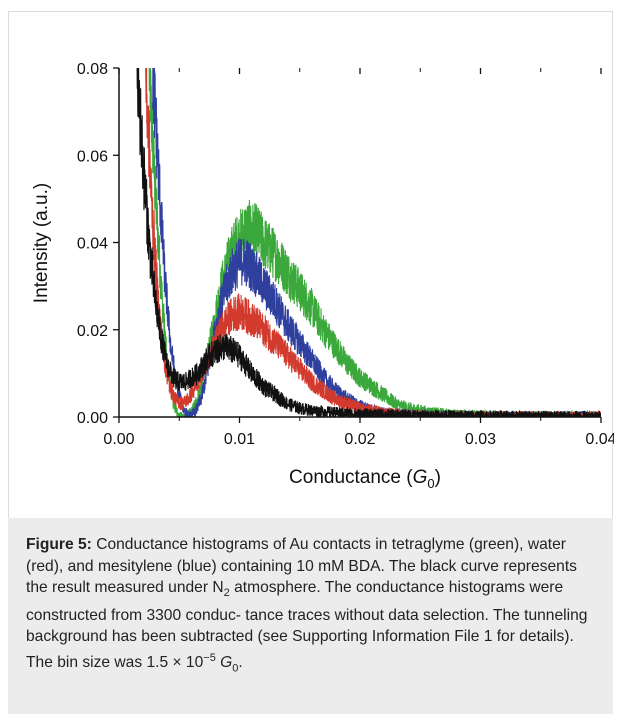  What do you see at coordinates (209, 658) in the screenshot?
I see `caption-exponent: −5` at bounding box center [209, 658].